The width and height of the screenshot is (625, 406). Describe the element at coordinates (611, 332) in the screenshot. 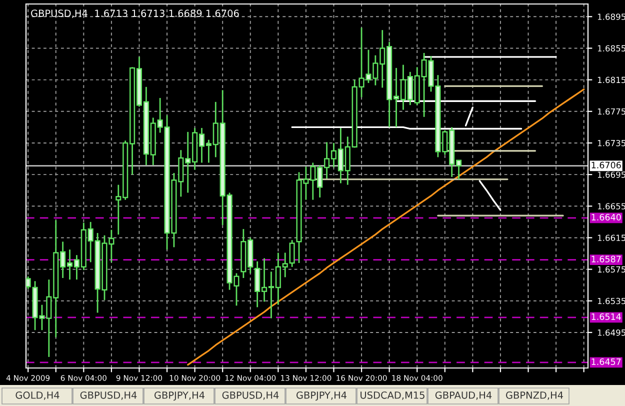

I see `y-tick-label: 1.6495` at that location.